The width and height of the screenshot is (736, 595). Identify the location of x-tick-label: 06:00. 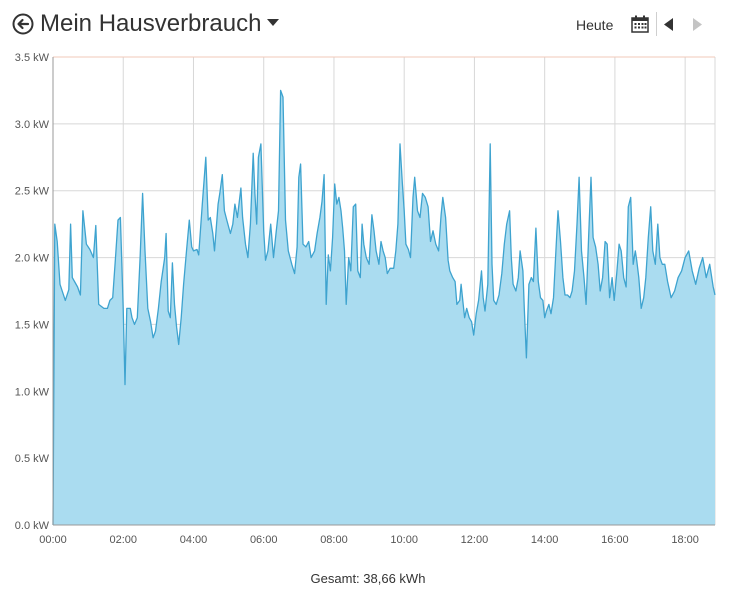
(264, 540).